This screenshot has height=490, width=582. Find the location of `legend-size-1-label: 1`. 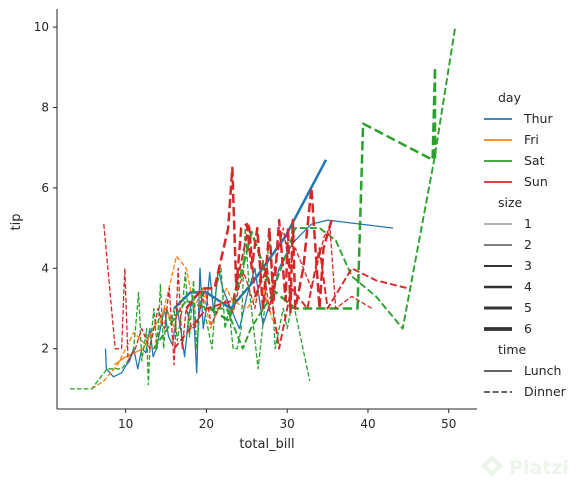

legend-size-1-label: 1 is located at coordinates (528, 223).